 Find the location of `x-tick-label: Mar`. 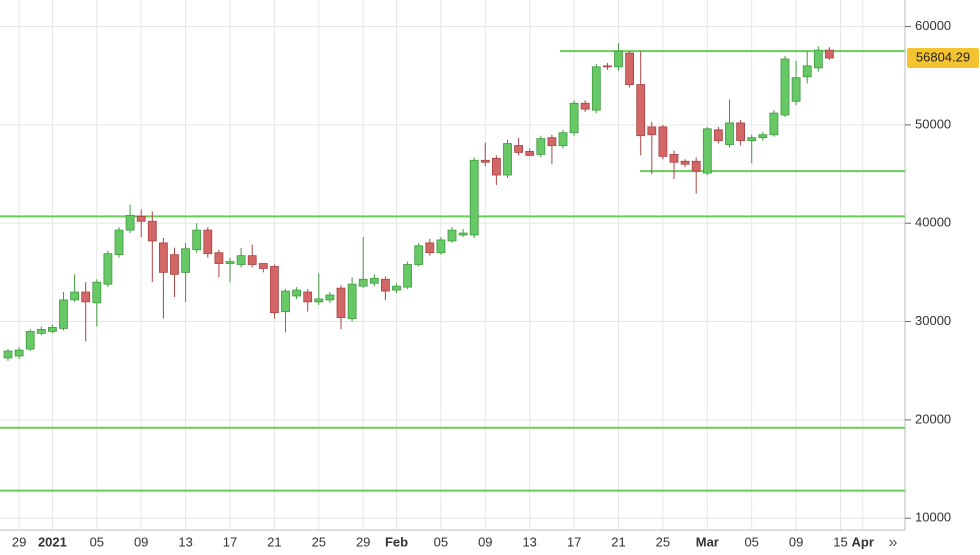

x-tick-label: Mar is located at coordinates (707, 541).